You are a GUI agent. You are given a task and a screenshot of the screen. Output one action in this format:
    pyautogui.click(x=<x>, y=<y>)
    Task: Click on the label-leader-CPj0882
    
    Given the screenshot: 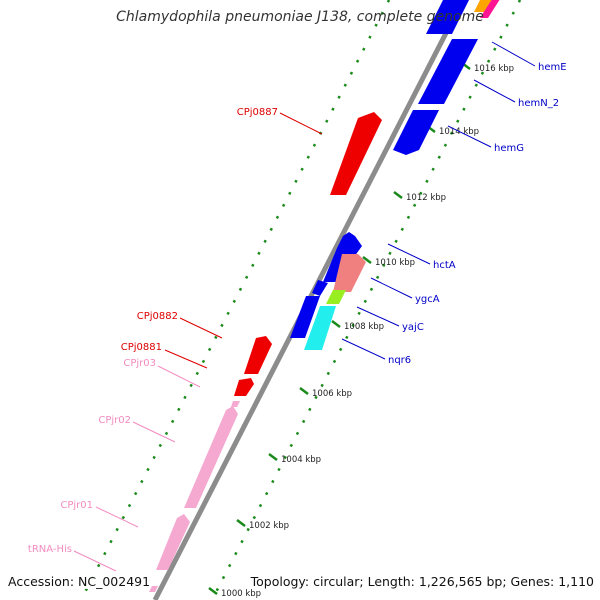 What is the action you would take?
    pyautogui.click(x=201, y=328)
    